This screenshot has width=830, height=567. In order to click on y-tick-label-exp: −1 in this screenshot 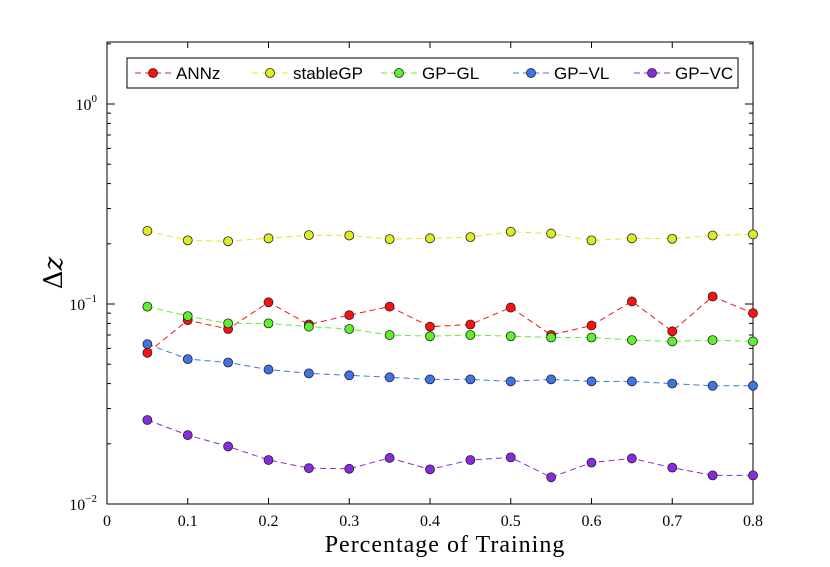, I will do `click(91, 299)`.